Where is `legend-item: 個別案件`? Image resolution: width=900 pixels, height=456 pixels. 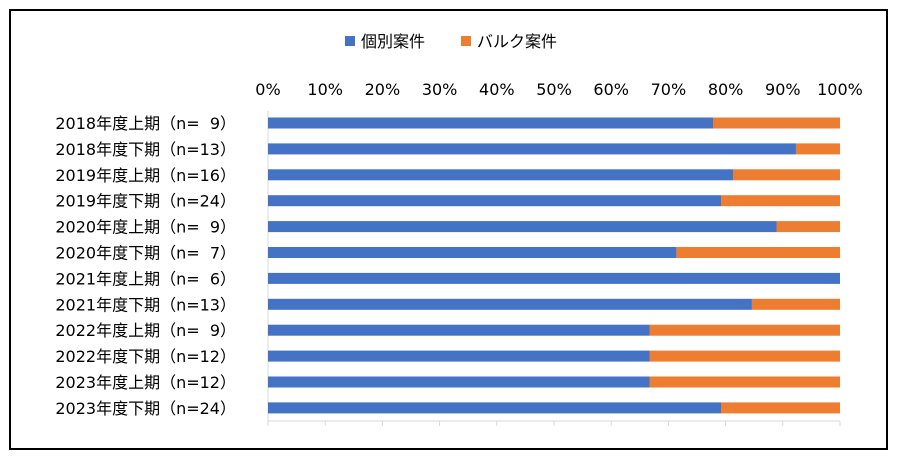
legend-item: 個別案件 is located at coordinates (385, 41).